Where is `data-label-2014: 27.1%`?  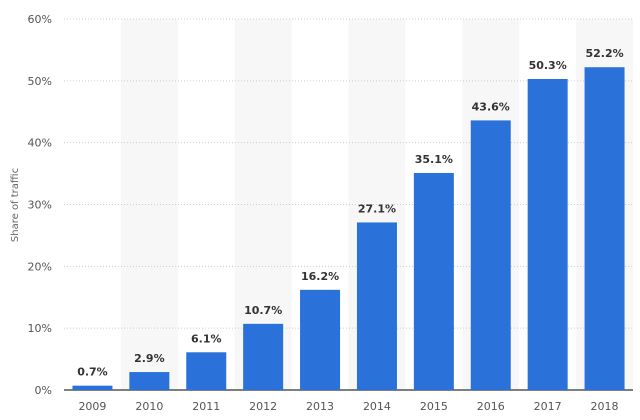 data-label-2014: 27.1% is located at coordinates (377, 208).